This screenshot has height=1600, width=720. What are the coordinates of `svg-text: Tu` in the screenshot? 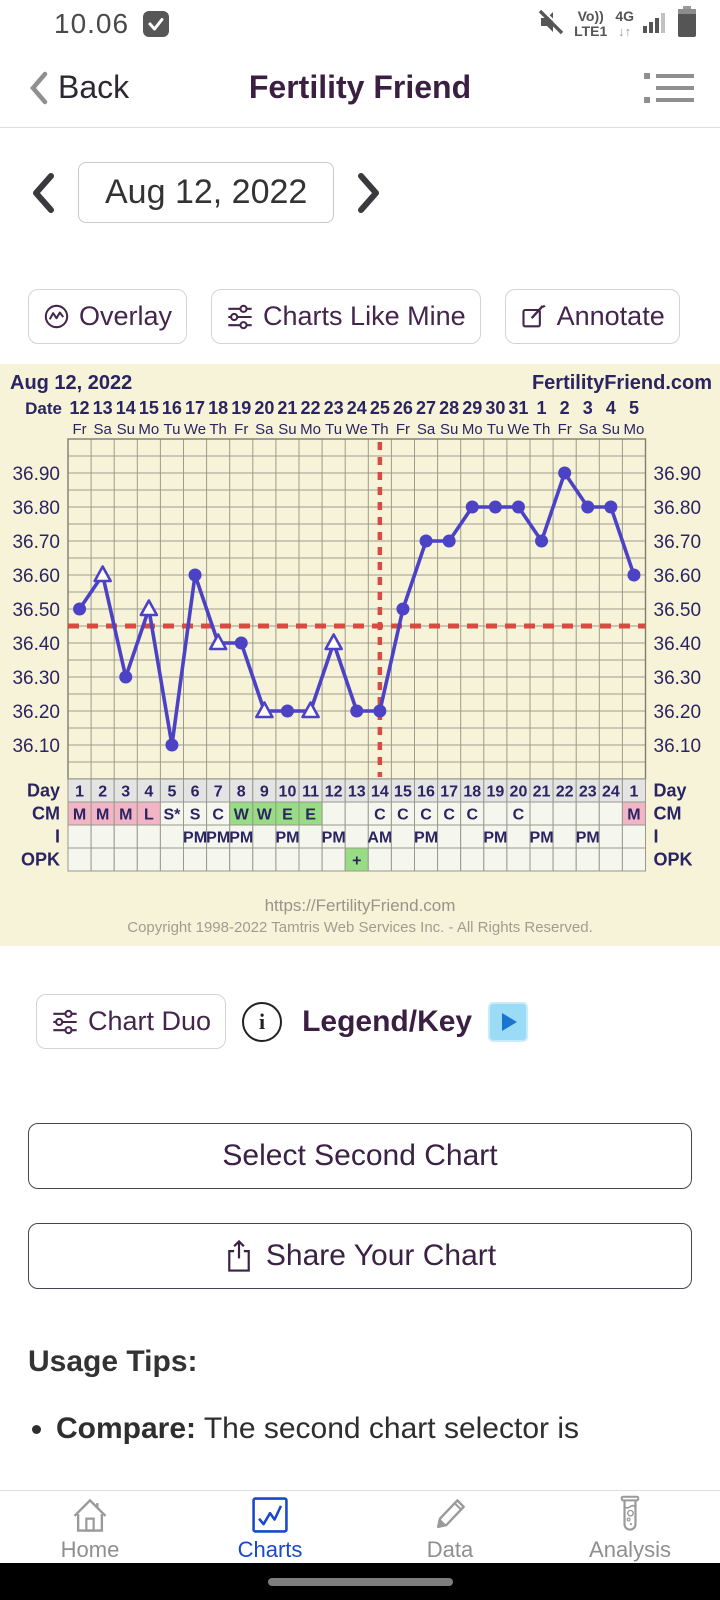 It's located at (495, 429).